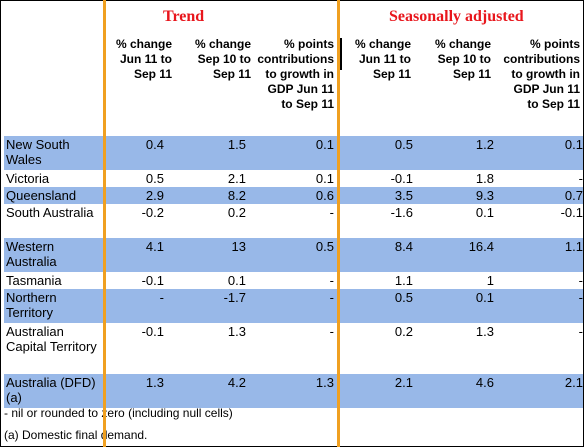 This screenshot has height=447, width=584. What do you see at coordinates (51, 390) in the screenshot?
I see `region-label: Australia (DFD)(a)` at bounding box center [51, 390].